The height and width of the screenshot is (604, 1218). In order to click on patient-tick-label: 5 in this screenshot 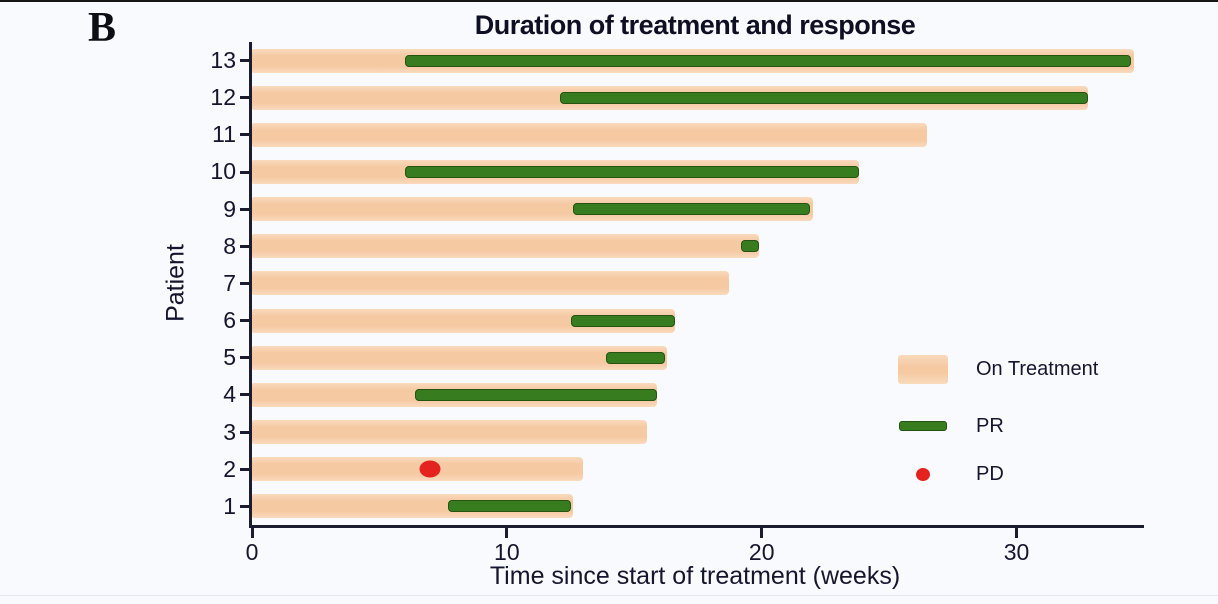, I will do `click(229, 357)`.